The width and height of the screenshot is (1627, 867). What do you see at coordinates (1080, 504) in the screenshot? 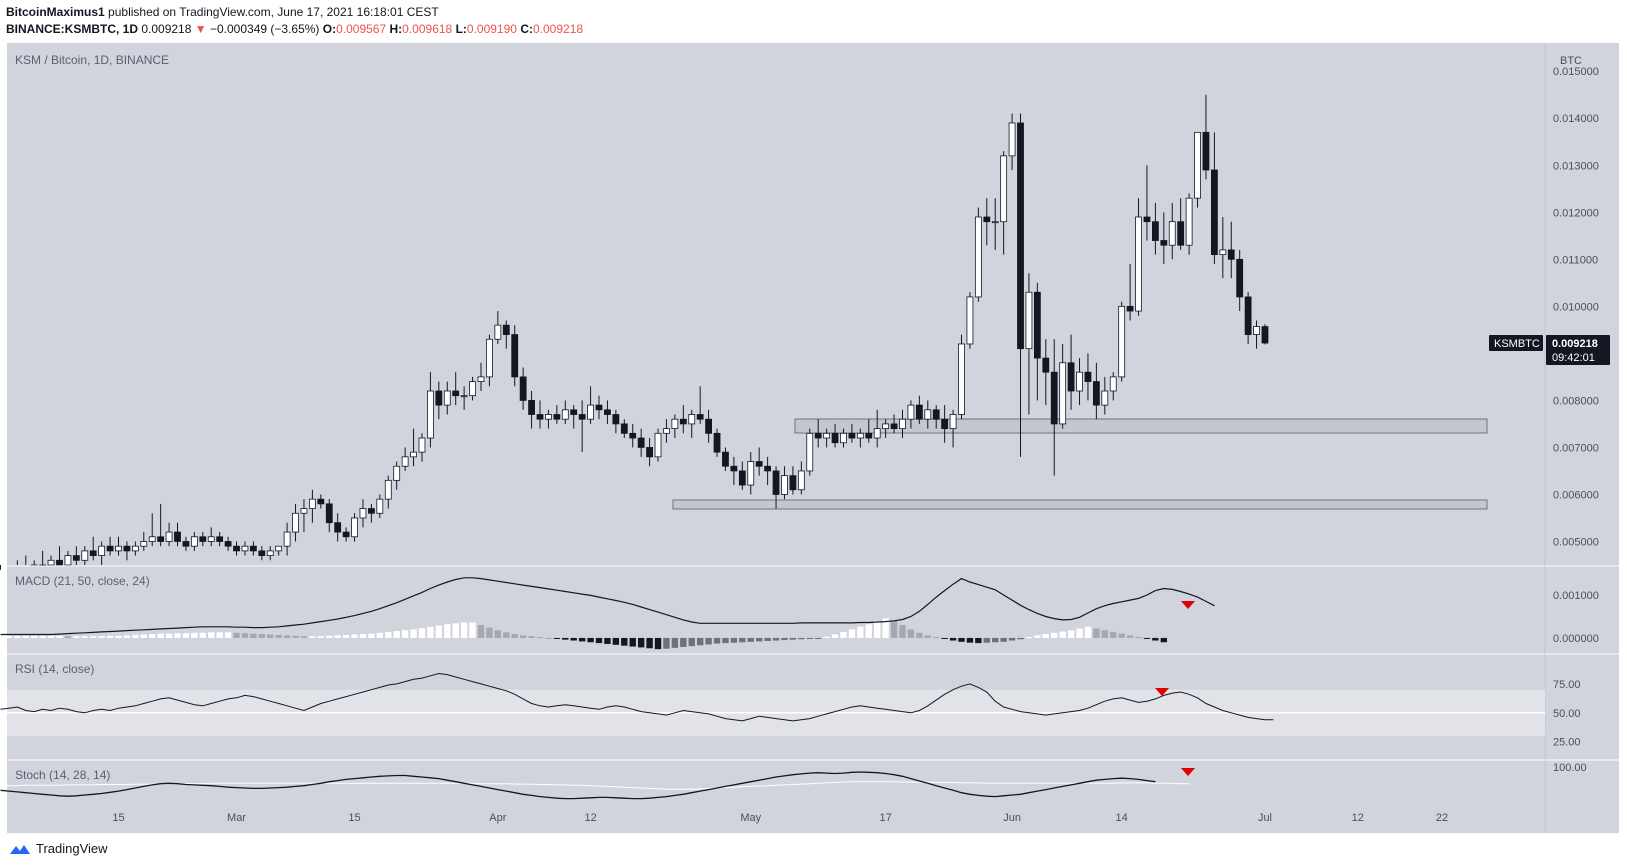
I see `support-box-lower` at bounding box center [1080, 504].